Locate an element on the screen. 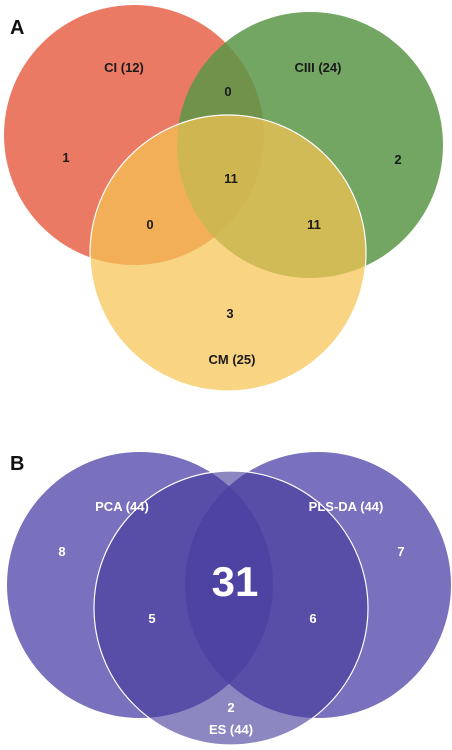 This screenshot has height=750, width=452. set-label-cm: CM (25) is located at coordinates (232, 359).